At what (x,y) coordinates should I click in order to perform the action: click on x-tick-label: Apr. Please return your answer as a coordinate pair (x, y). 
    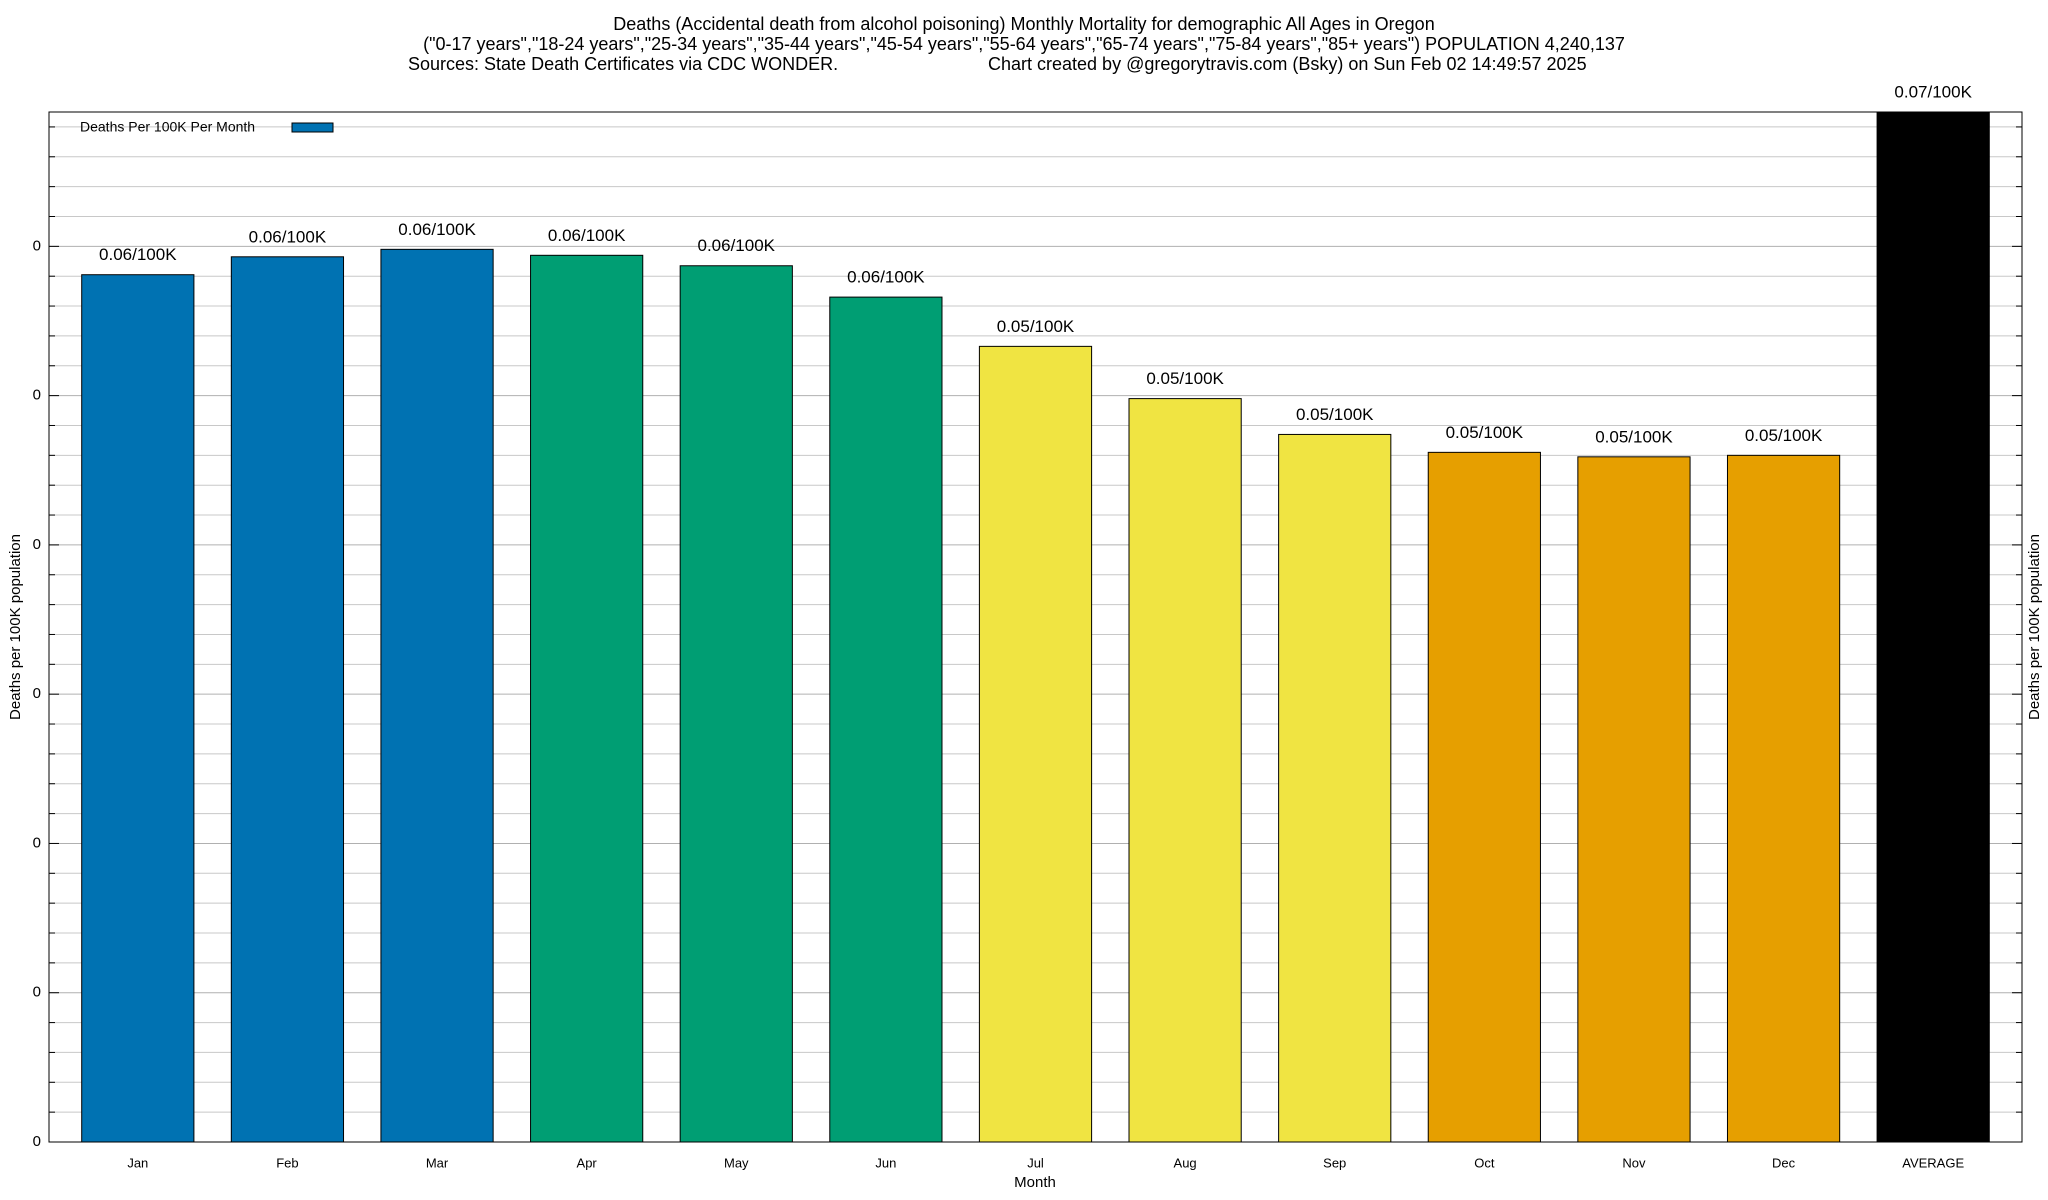
    Looking at the image, I should click on (587, 1162).